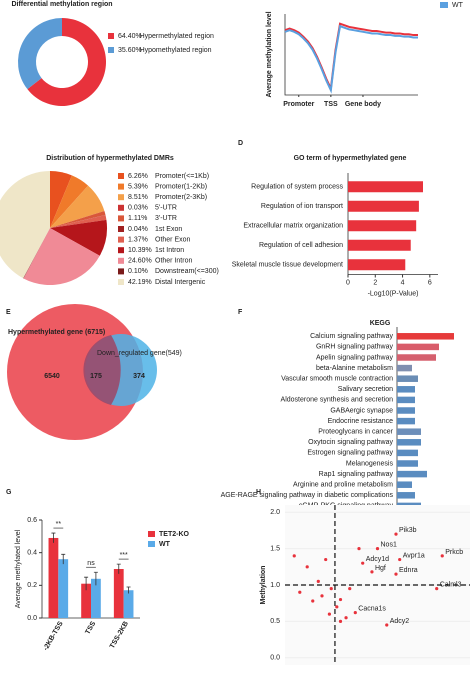 Image resolution: width=474 pixels, height=673 pixels. I want to click on venn-overlap, so click(102, 370).